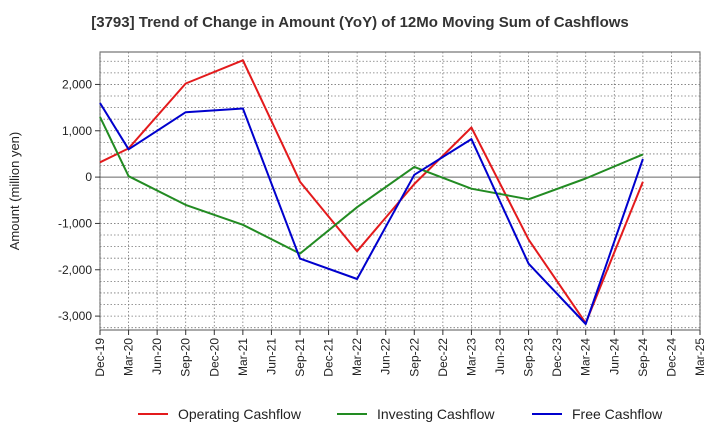 The image size is (720, 440). I want to click on x-tick-label: Mar-25, so click(700, 357).